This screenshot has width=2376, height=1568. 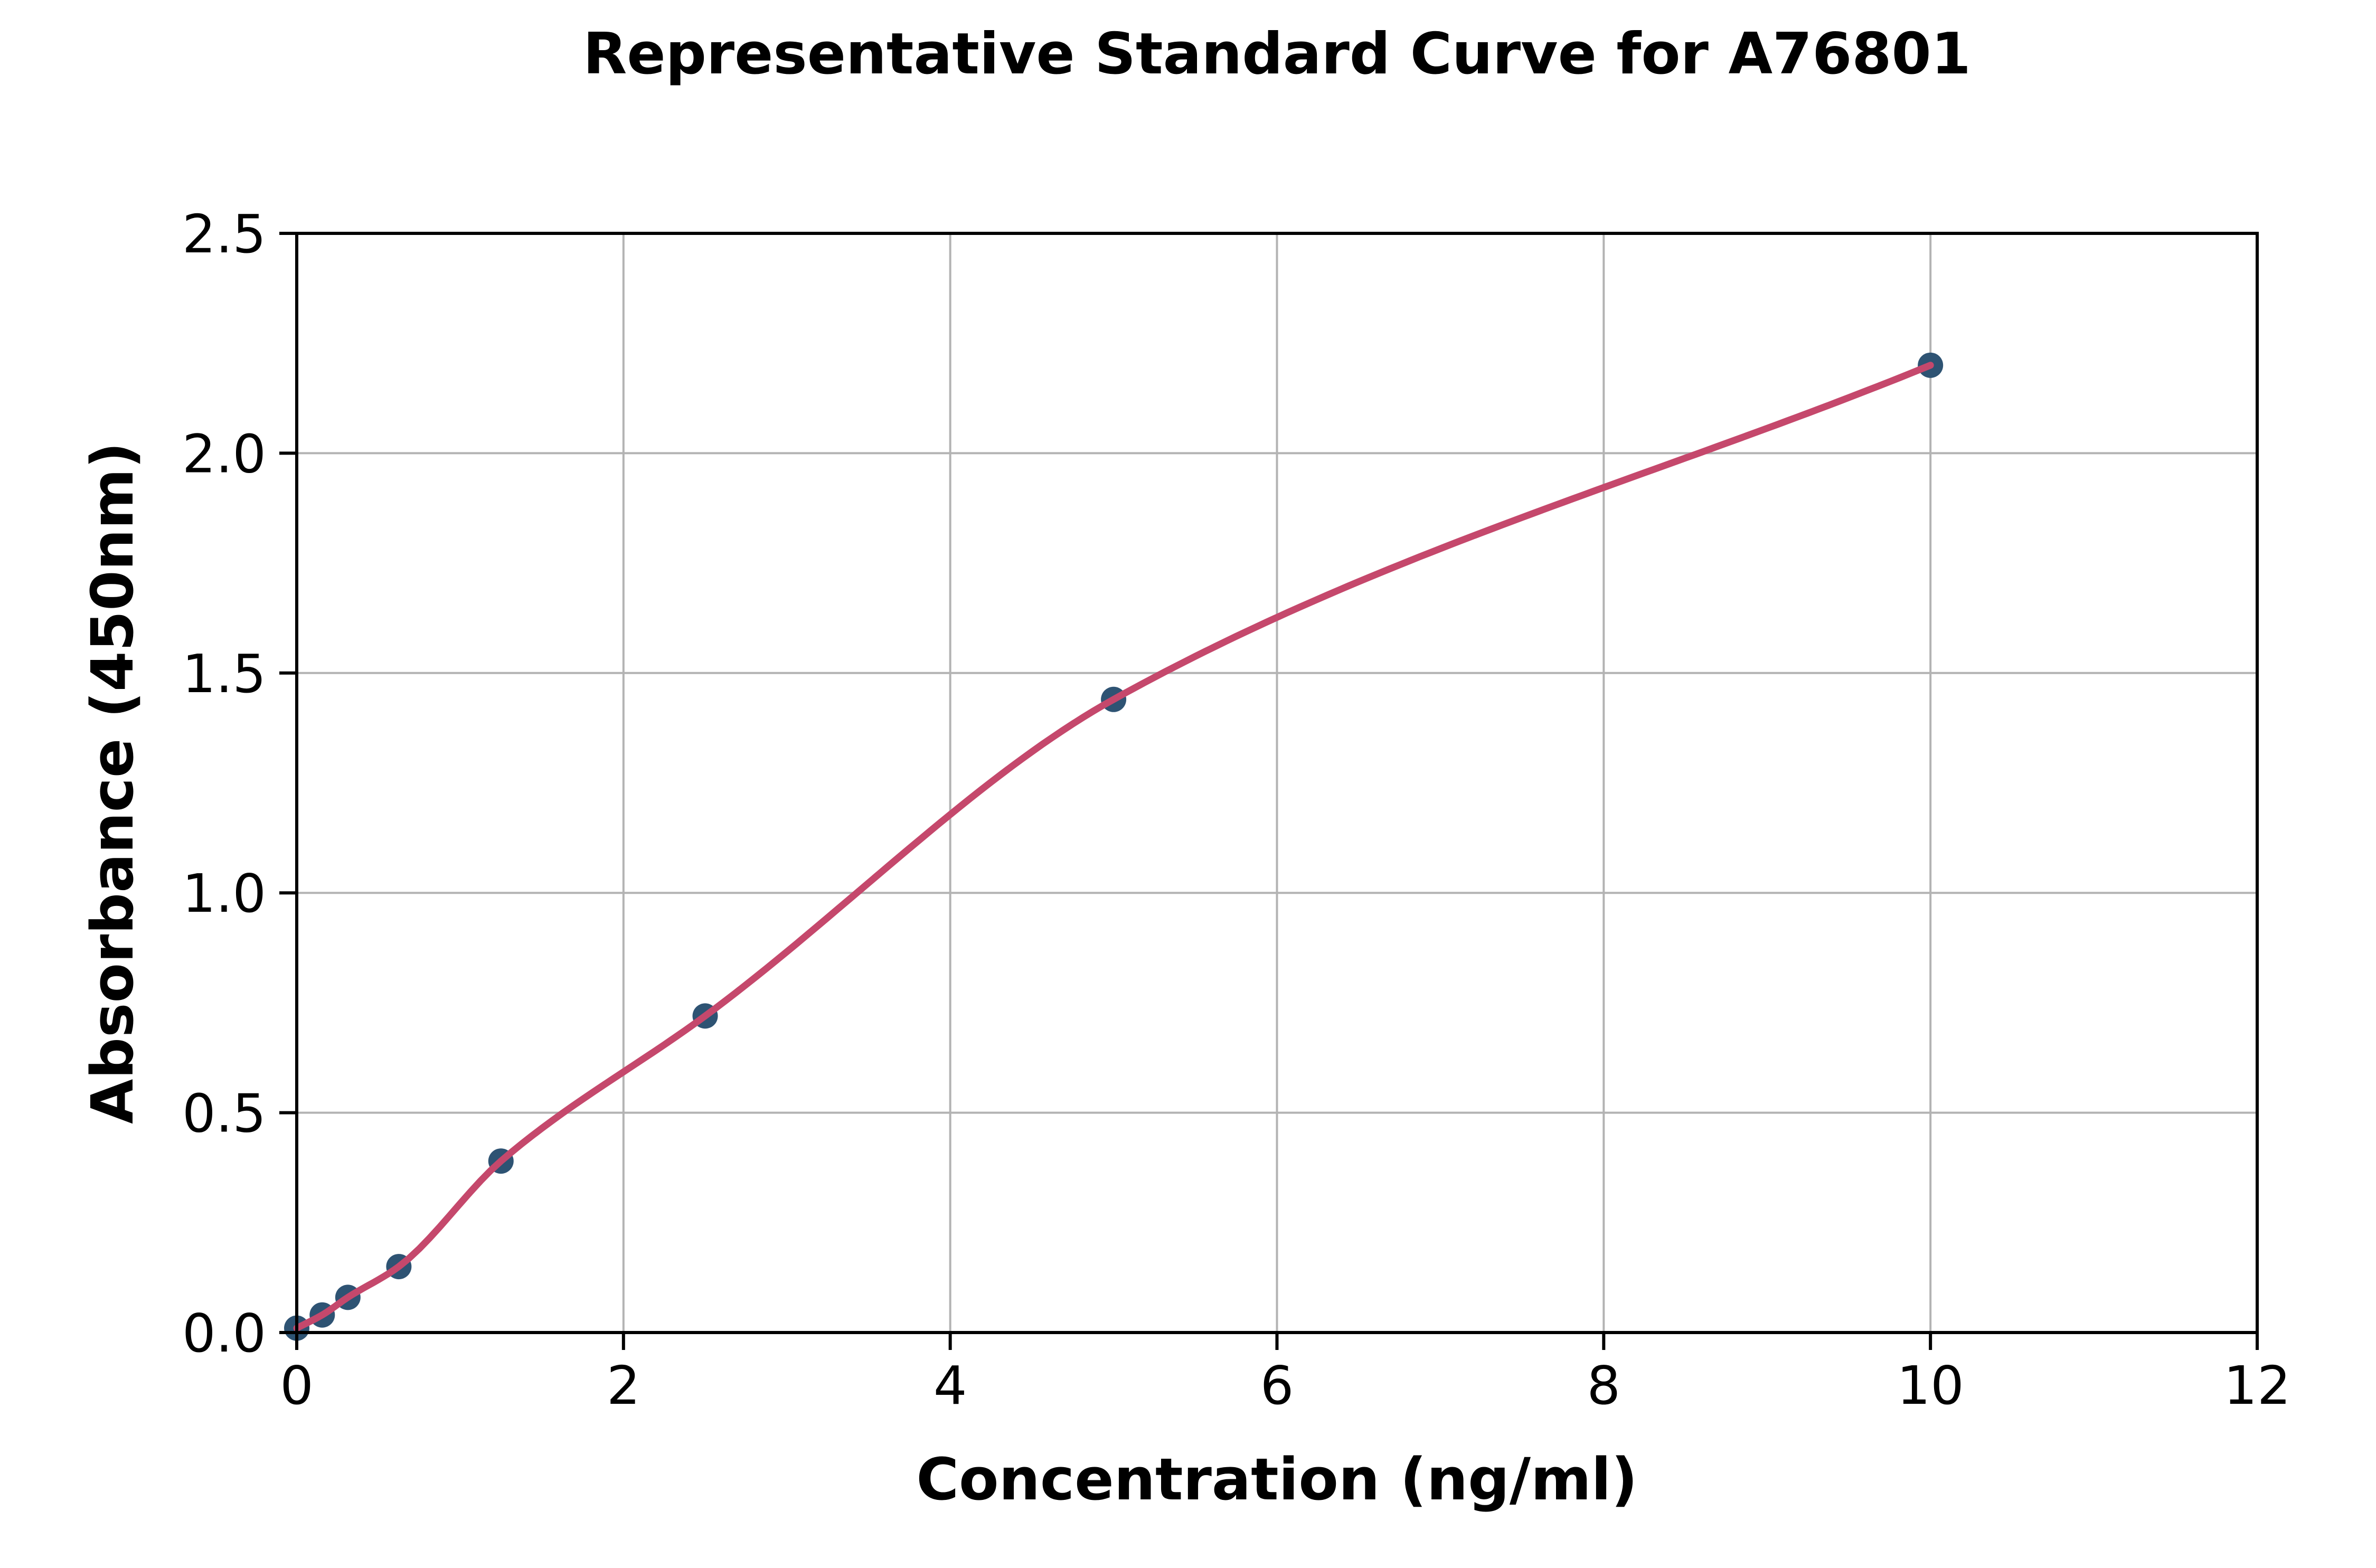 What do you see at coordinates (1277, 1480) in the screenshot?
I see `x-axis-label: Concentration (ng/ml)` at bounding box center [1277, 1480].